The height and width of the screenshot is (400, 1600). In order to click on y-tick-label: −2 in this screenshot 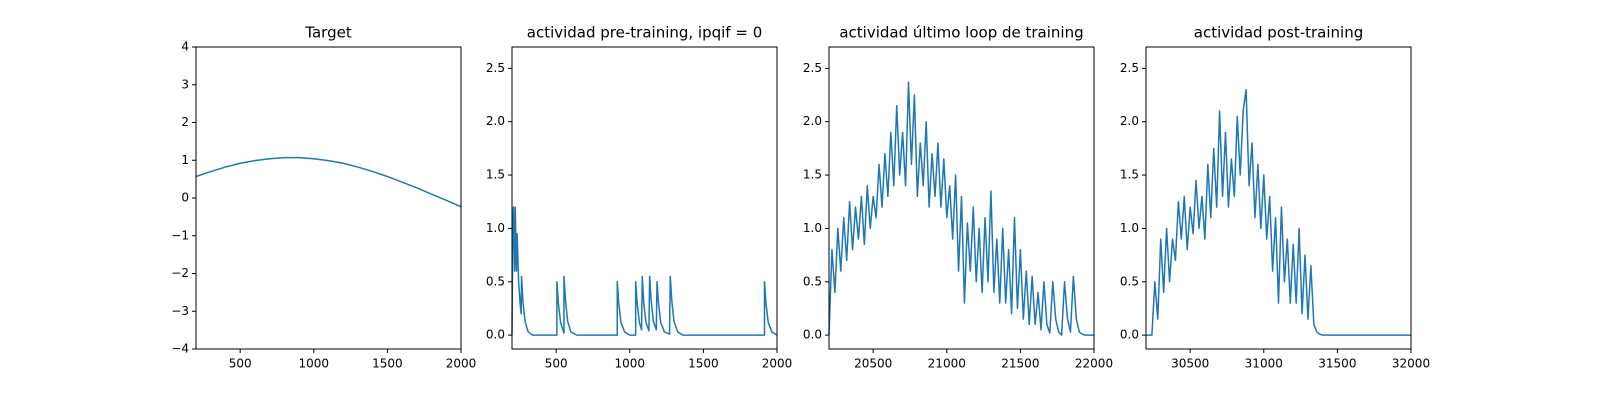, I will do `click(180, 273)`.